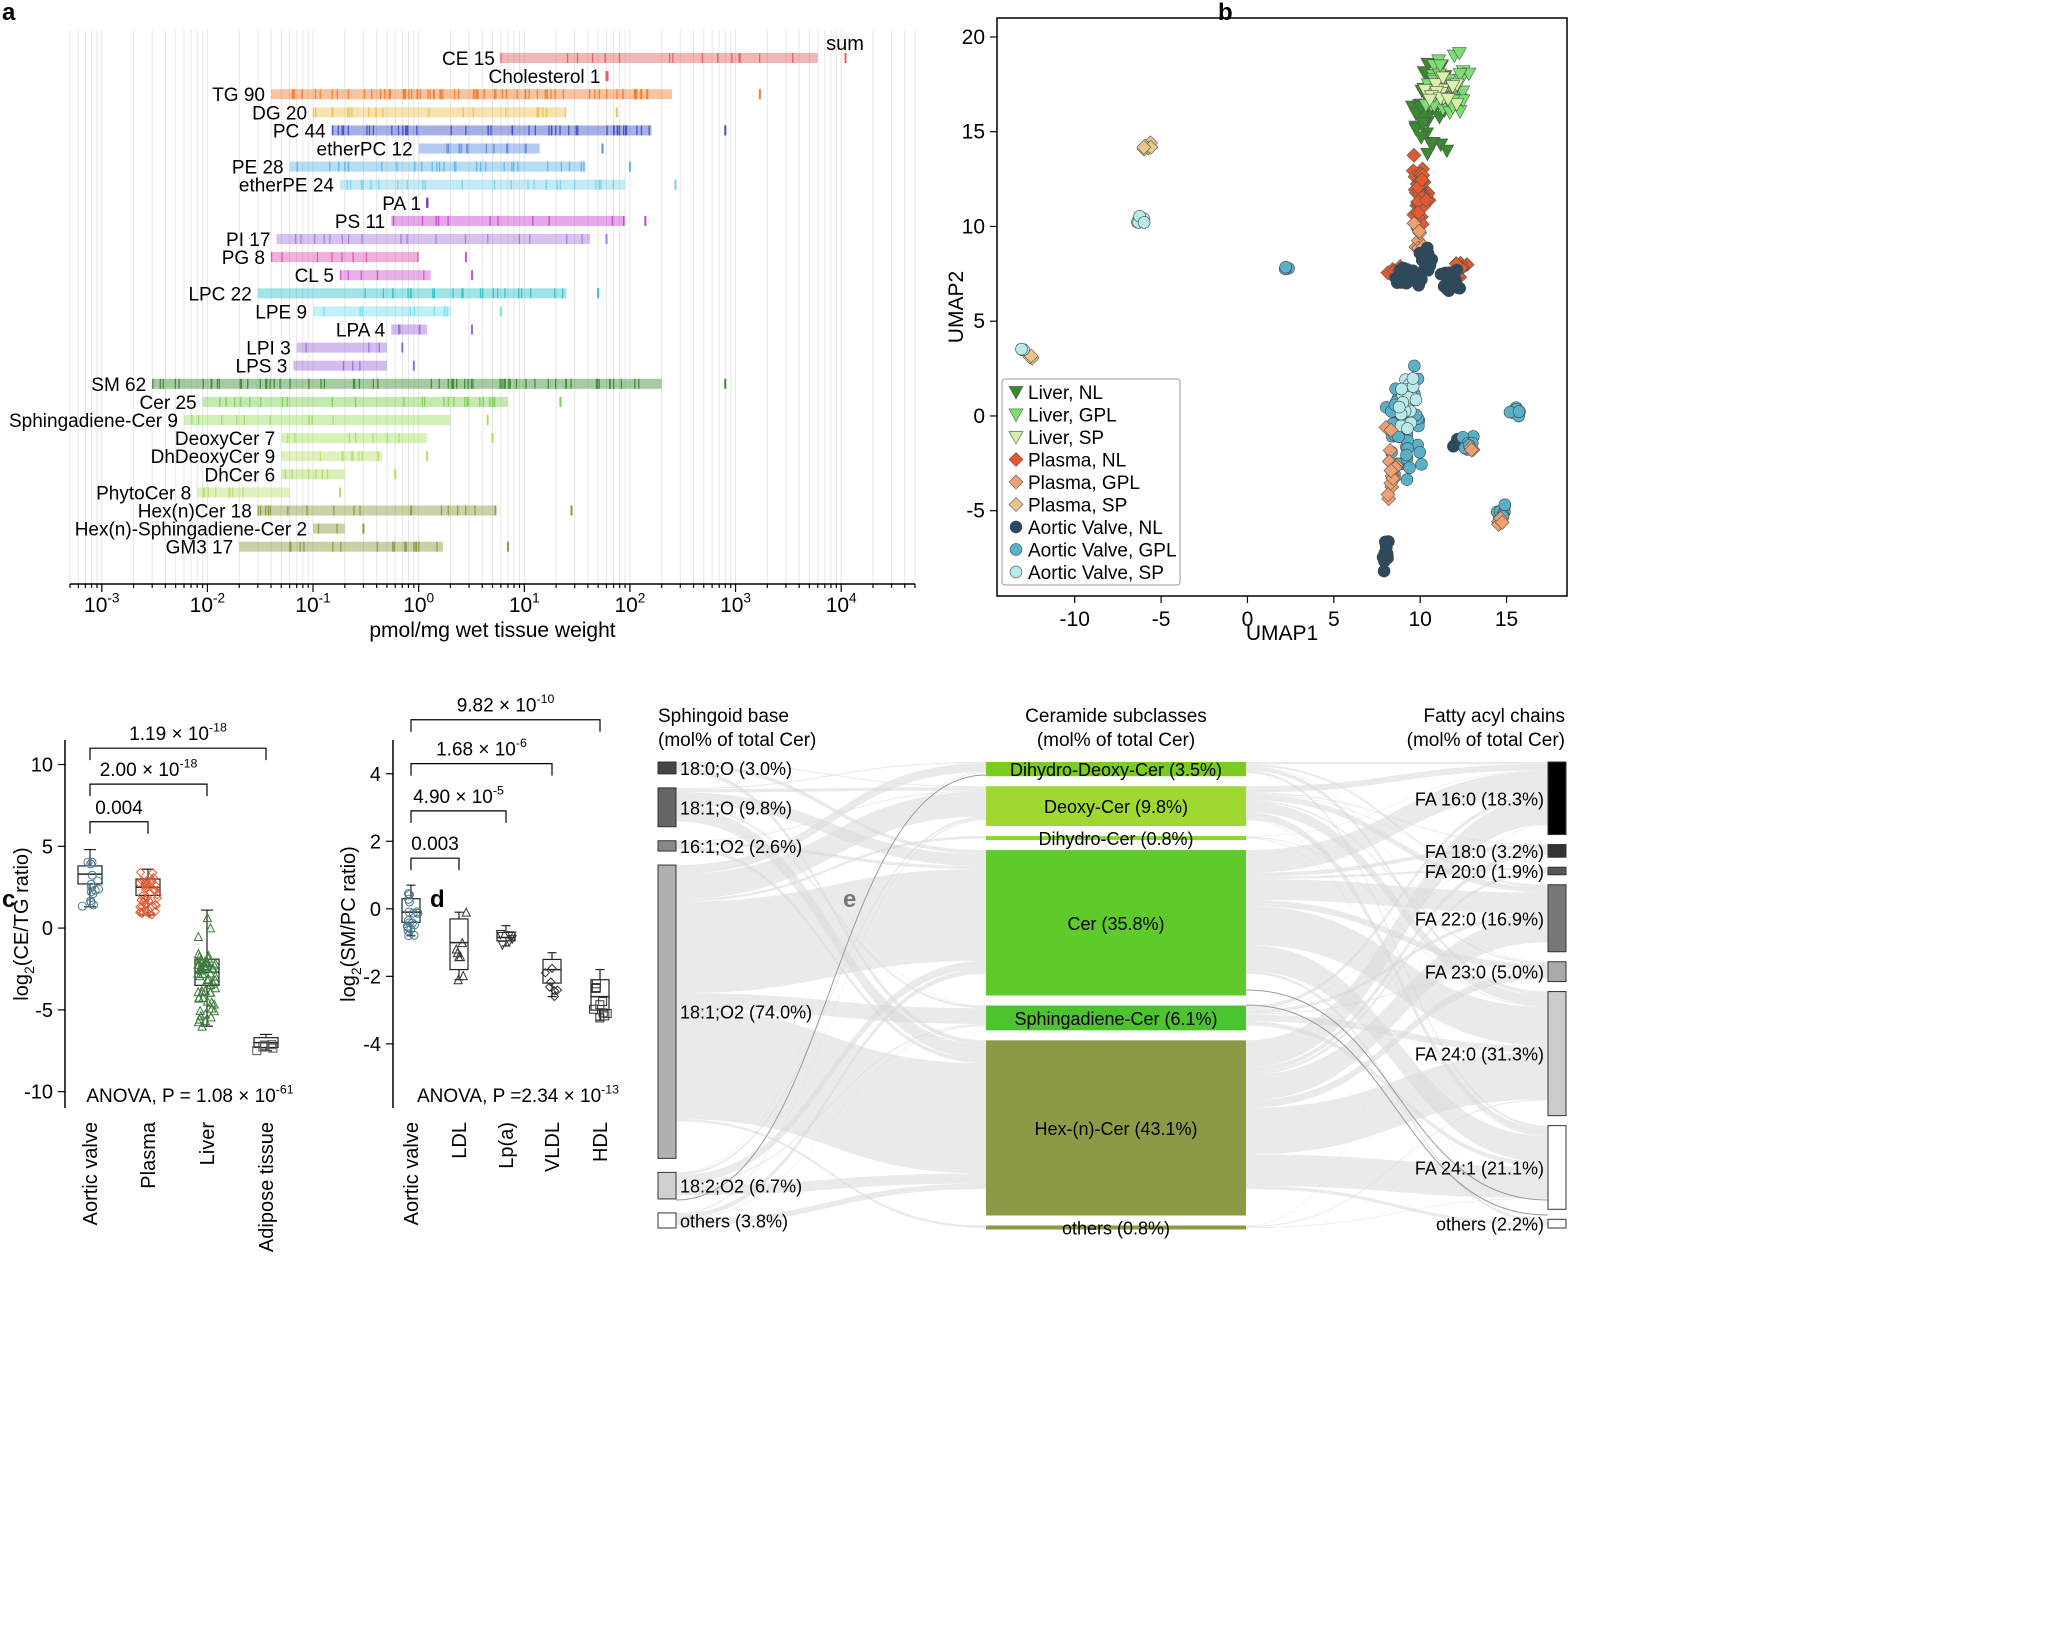 Image resolution: width=2050 pixels, height=1628 pixels. Describe the element at coordinates (149, 769) in the screenshot. I see `significance-label: 2.00 × 10⁻¹⁸` at that location.